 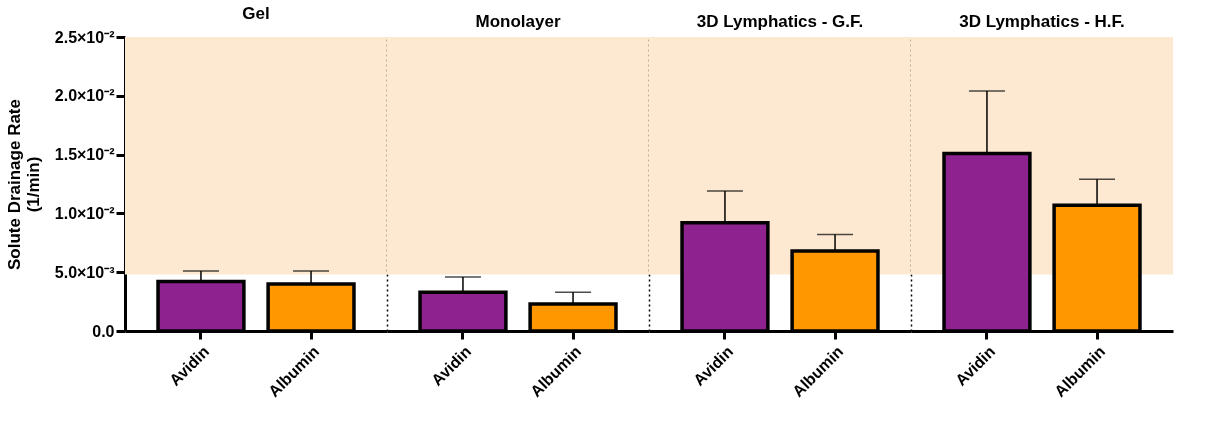 I want to click on chart-title: Gel, so click(x=256, y=13).